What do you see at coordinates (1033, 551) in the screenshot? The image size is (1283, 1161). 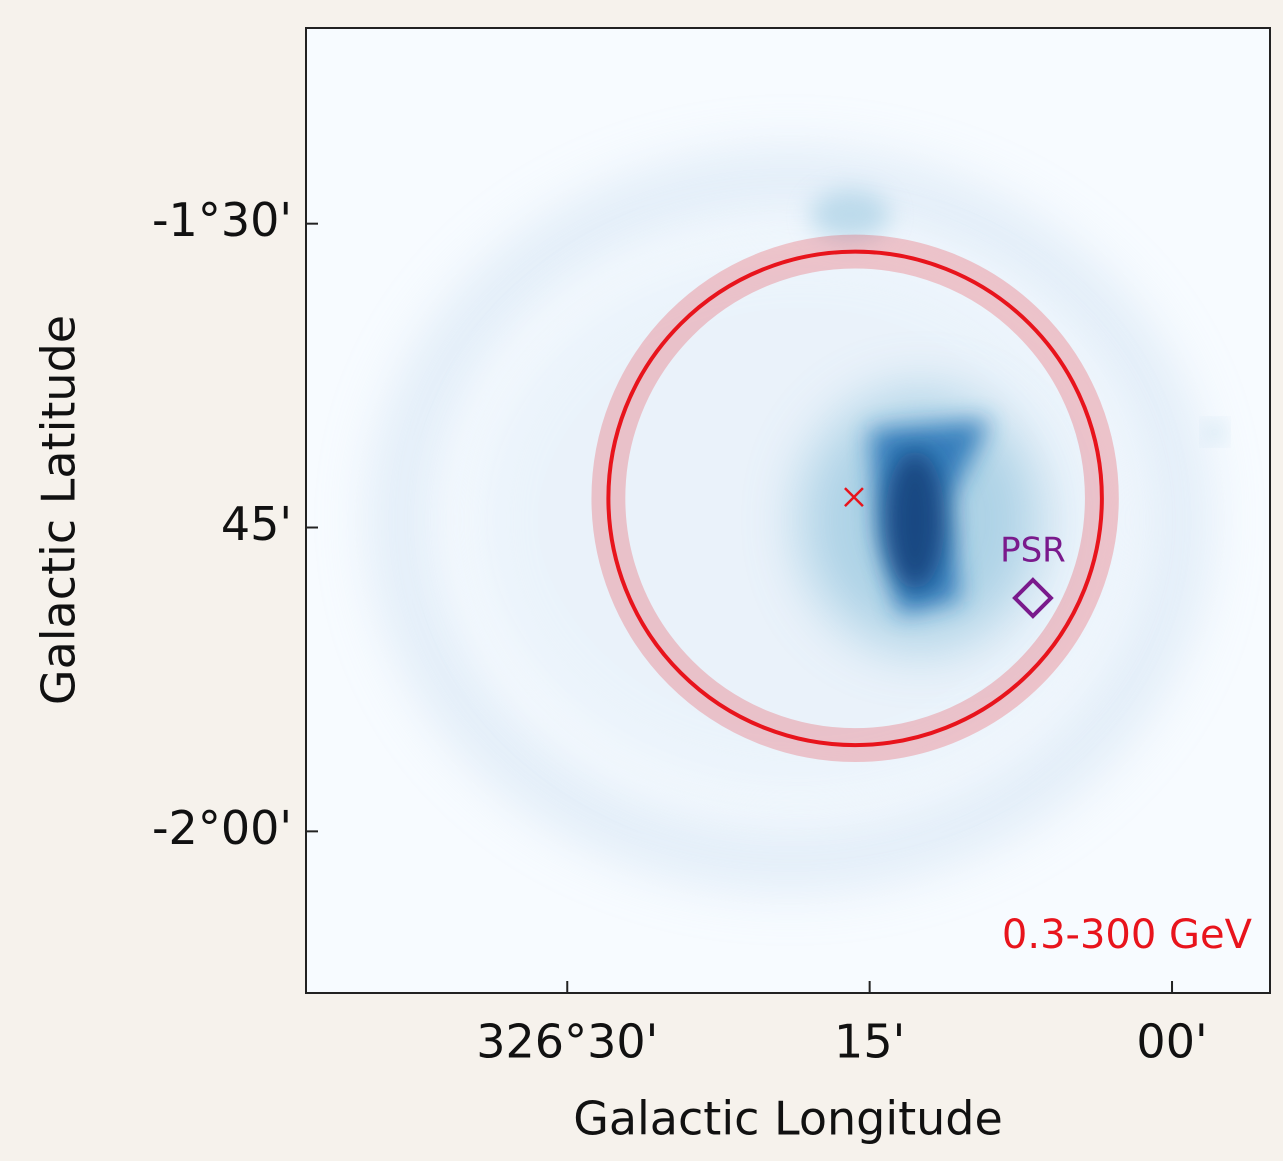 I see `pulsar-label: PSR` at bounding box center [1033, 551].